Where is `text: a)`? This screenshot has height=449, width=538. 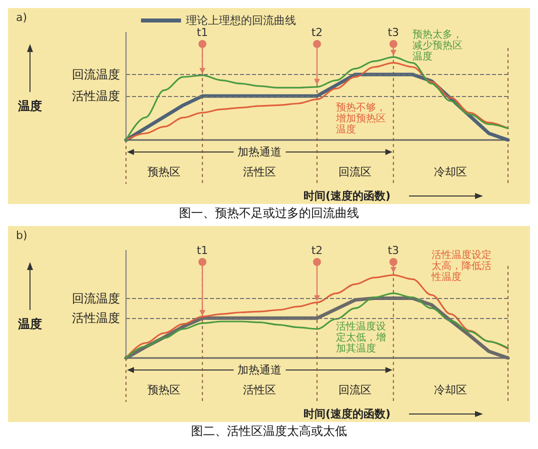 text: a) is located at coordinates (22, 17).